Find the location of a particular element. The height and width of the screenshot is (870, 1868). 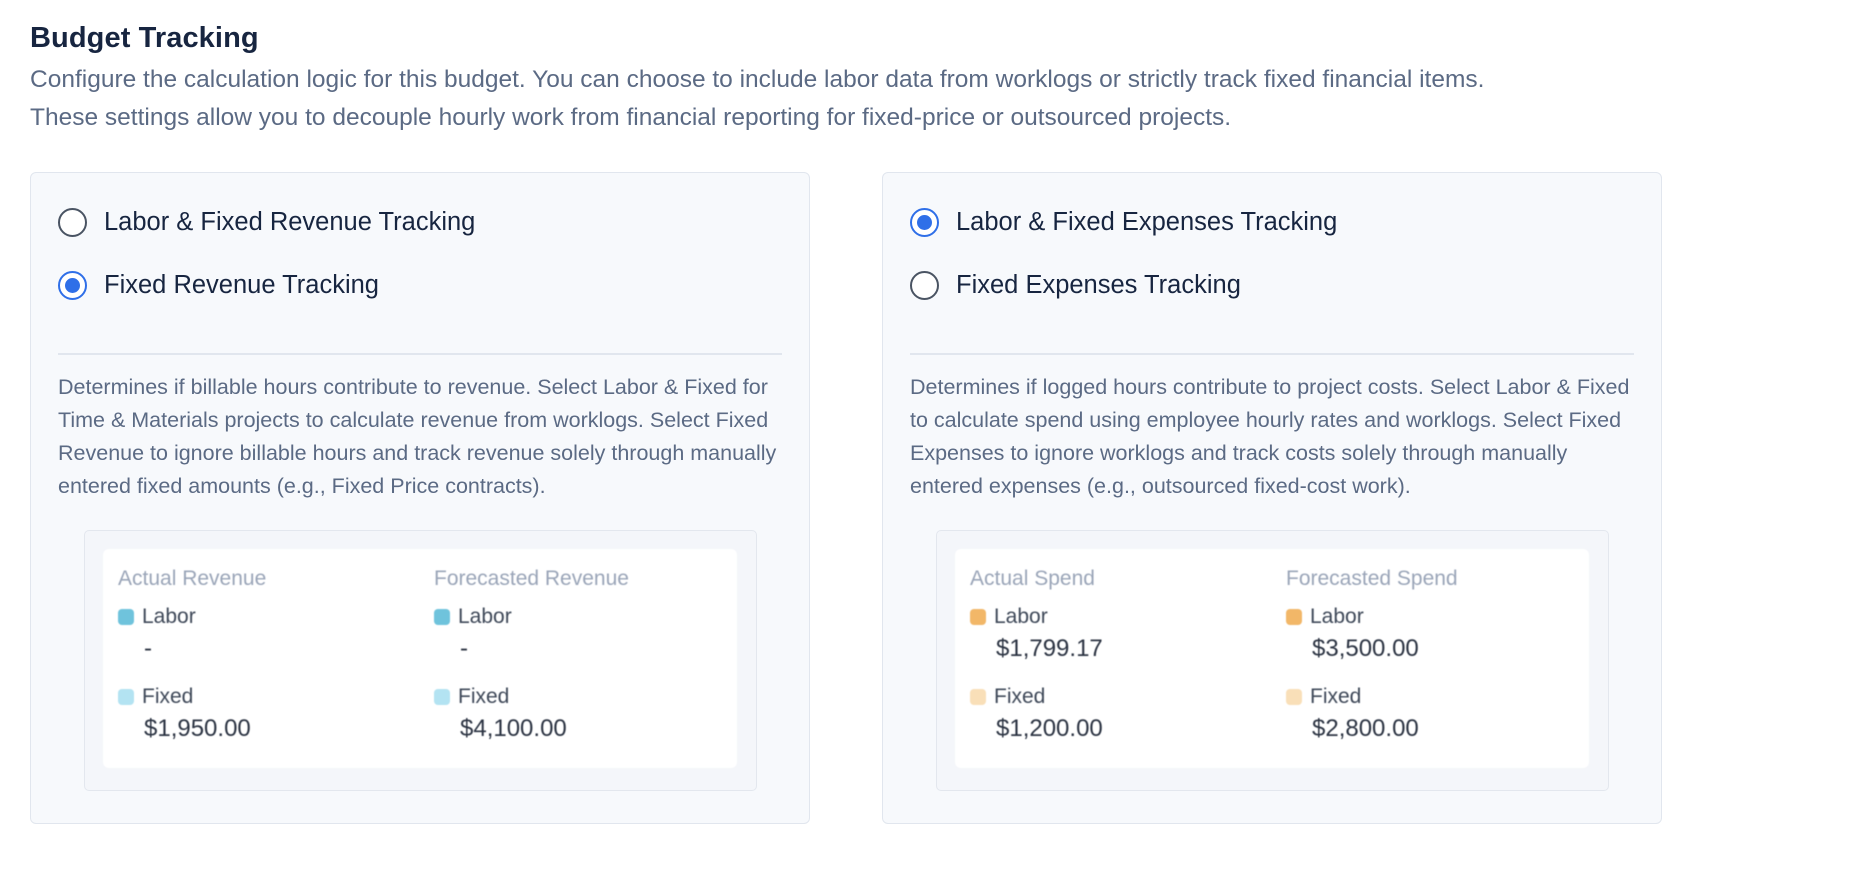

column-heading: Forecasted Revenue is located at coordinates (531, 578).